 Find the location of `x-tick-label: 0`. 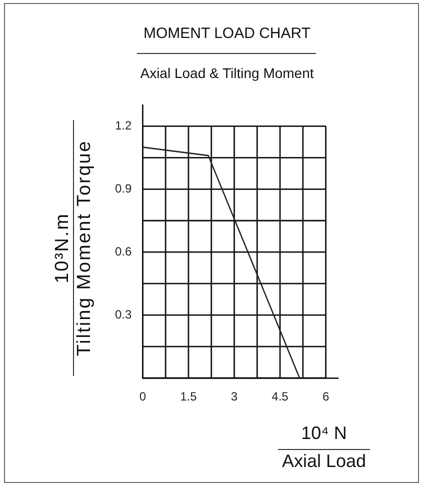

x-tick-label: 0 is located at coordinates (142, 397).